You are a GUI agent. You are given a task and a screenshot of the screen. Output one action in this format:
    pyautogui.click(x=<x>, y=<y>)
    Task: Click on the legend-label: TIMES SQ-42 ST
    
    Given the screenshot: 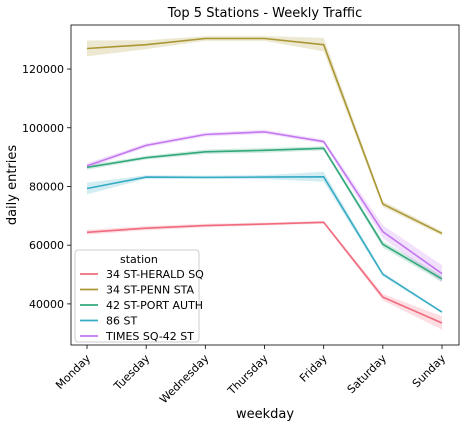 What is the action you would take?
    pyautogui.click(x=149, y=336)
    